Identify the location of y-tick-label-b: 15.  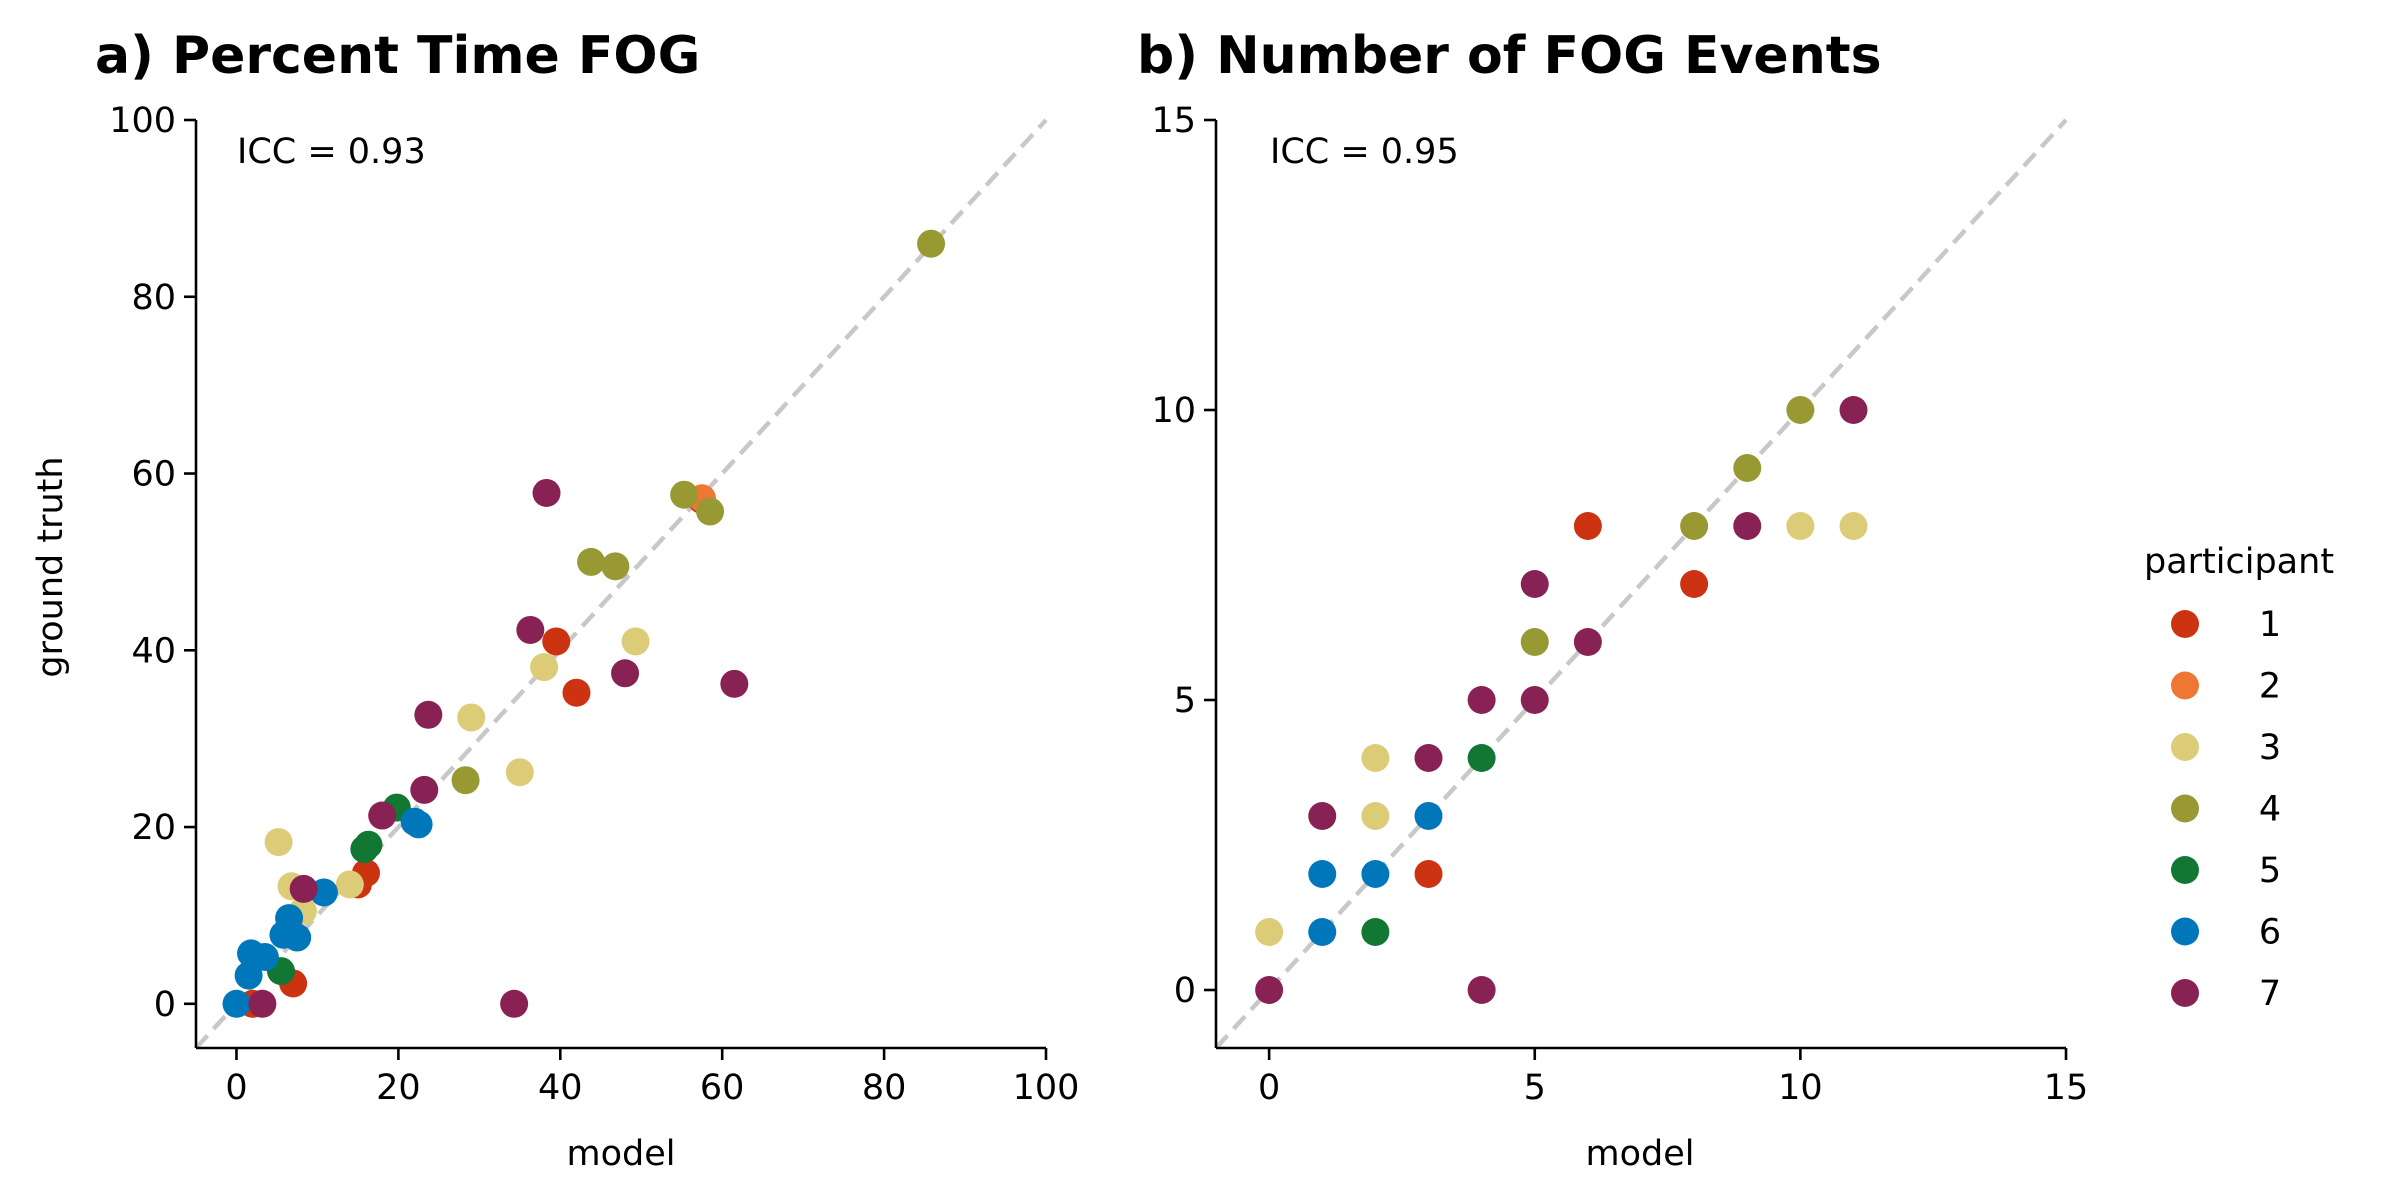
(1173, 121).